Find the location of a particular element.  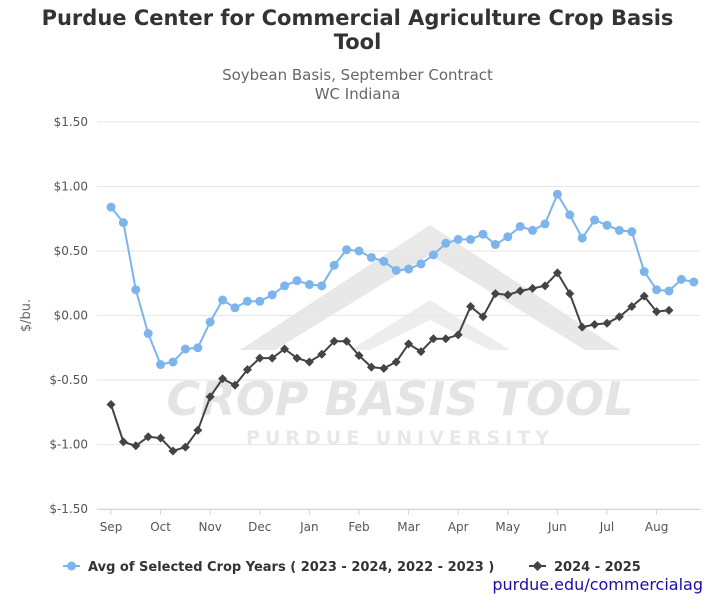

y-tick-label: $0.50 is located at coordinates (71, 251).